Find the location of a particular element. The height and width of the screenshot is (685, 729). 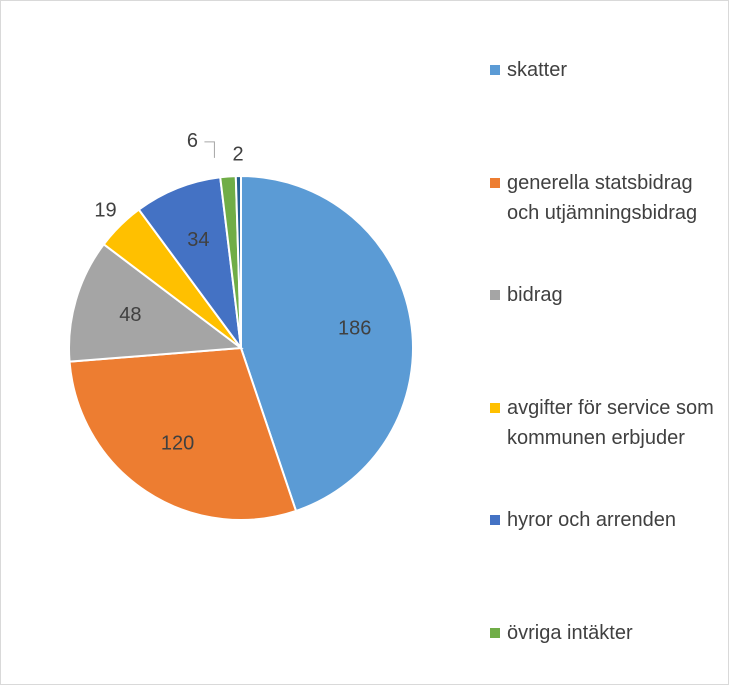

legend-label: bidrag is located at coordinates (535, 295).